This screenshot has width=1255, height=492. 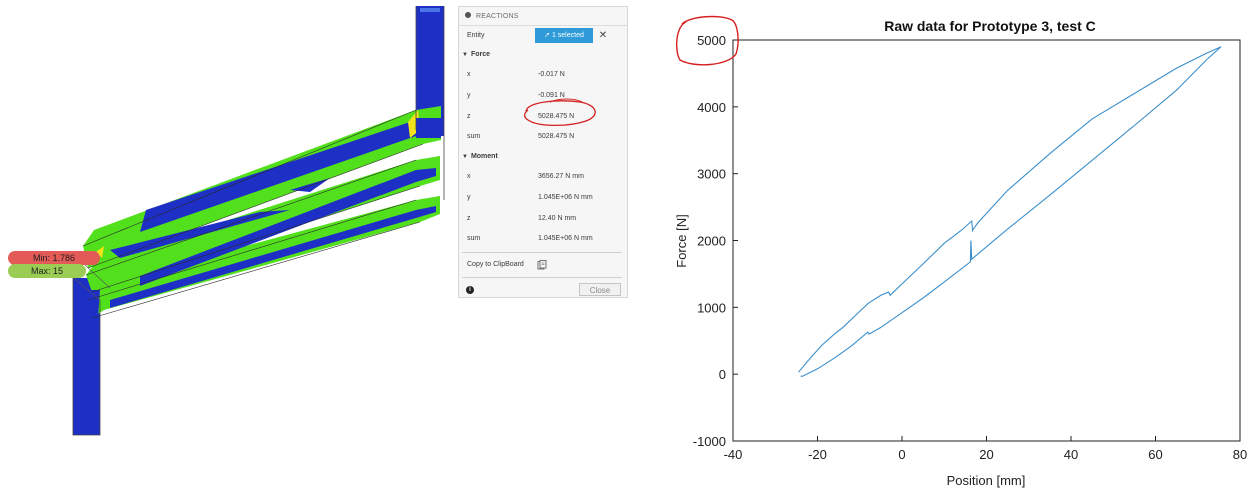 I want to click on info-icon: i, so click(x=470, y=290).